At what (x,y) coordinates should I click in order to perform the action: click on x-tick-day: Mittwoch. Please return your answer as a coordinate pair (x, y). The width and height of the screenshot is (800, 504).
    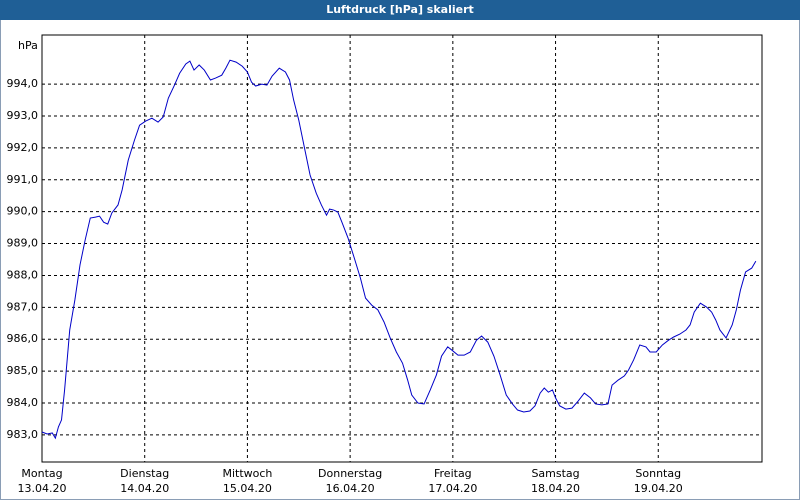
    Looking at the image, I should click on (247, 473).